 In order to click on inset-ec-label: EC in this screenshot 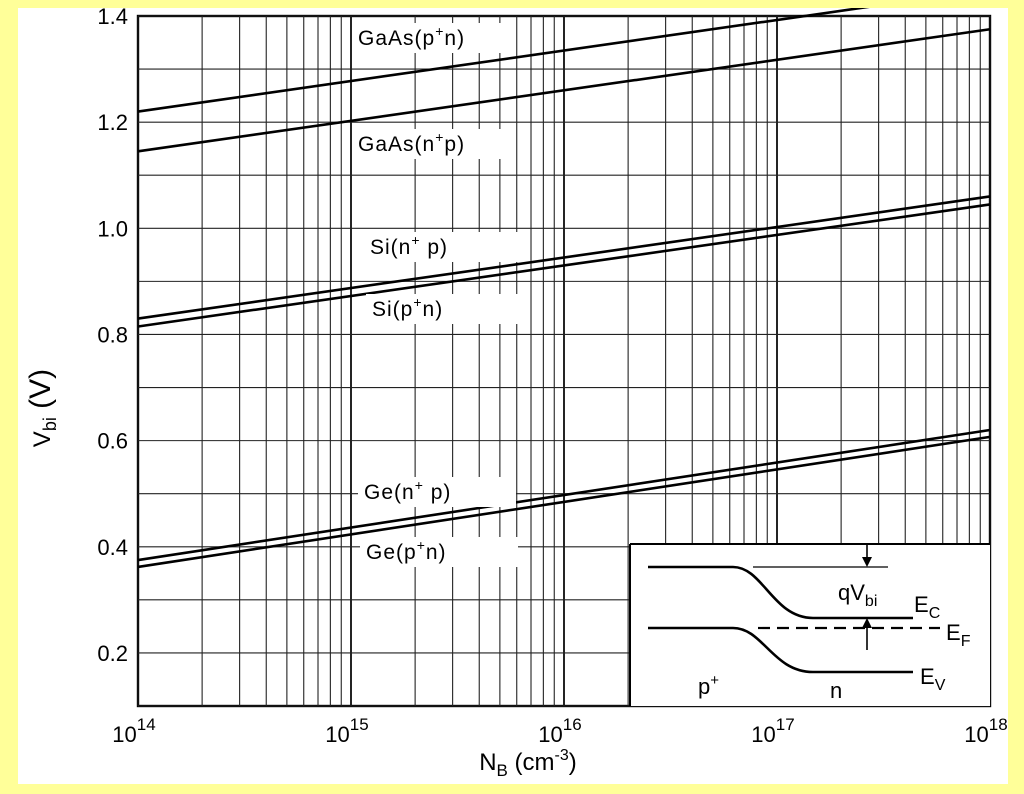, I will do `click(927, 607)`.